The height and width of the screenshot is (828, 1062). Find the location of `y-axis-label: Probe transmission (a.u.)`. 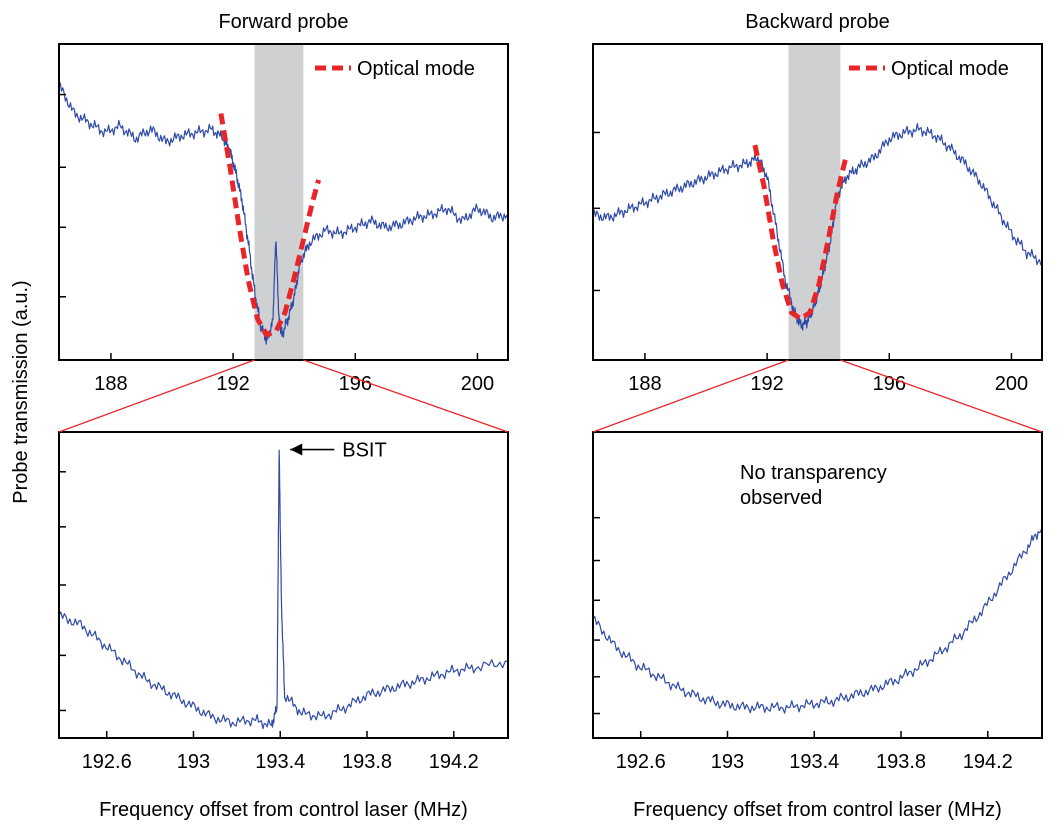

y-axis-label: Probe transmission (a.u.) is located at coordinates (21, 391).